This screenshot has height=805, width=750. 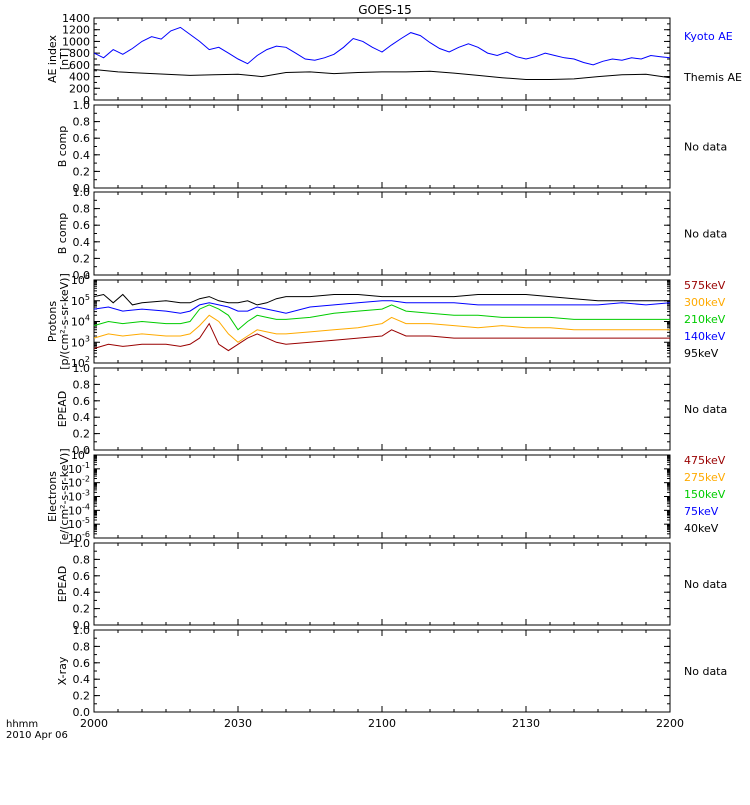 I want to click on time-tick-label: 2200, so click(x=670, y=723).